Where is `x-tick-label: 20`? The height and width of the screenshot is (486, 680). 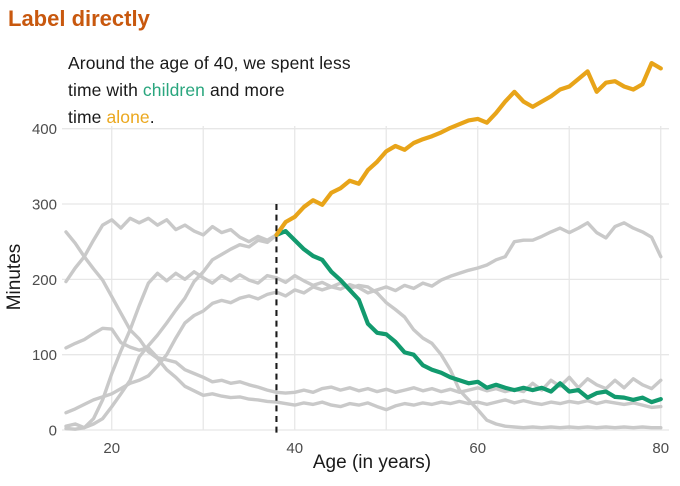
x-tick-label: 20 is located at coordinates (111, 448).